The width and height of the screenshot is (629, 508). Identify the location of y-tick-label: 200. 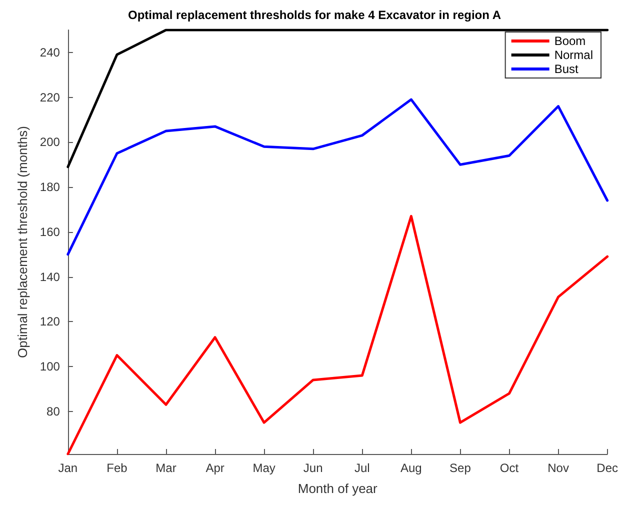
(50, 142).